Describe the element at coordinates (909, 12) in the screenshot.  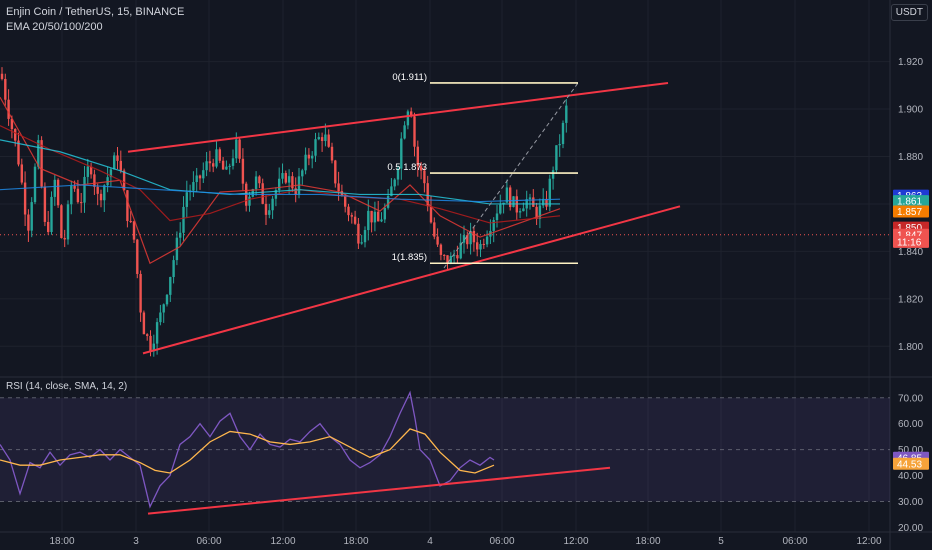
I see `currency-button: USDT` at that location.